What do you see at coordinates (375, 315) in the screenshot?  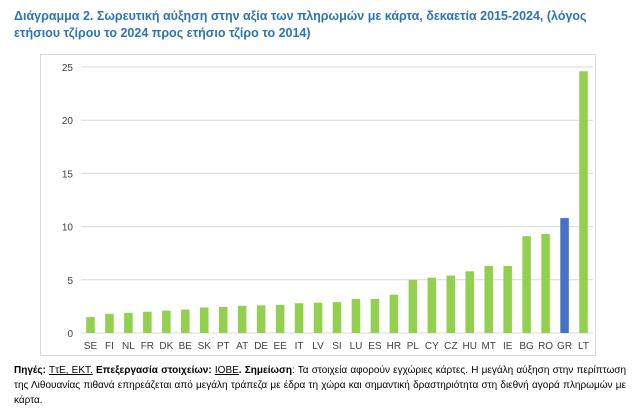 I see `bar-es` at bounding box center [375, 315].